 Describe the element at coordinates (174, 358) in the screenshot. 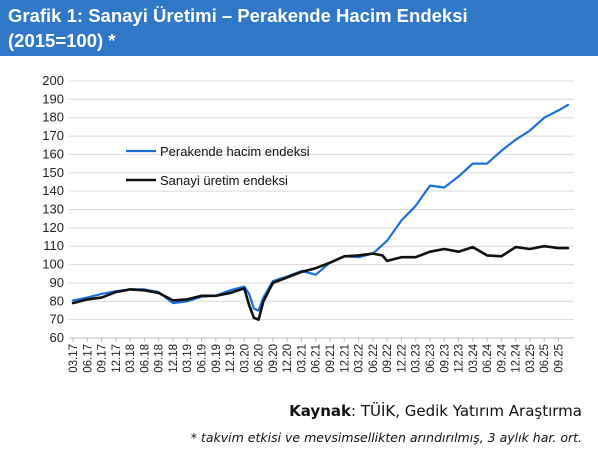

I see `x-tick-label: 12.18` at that location.